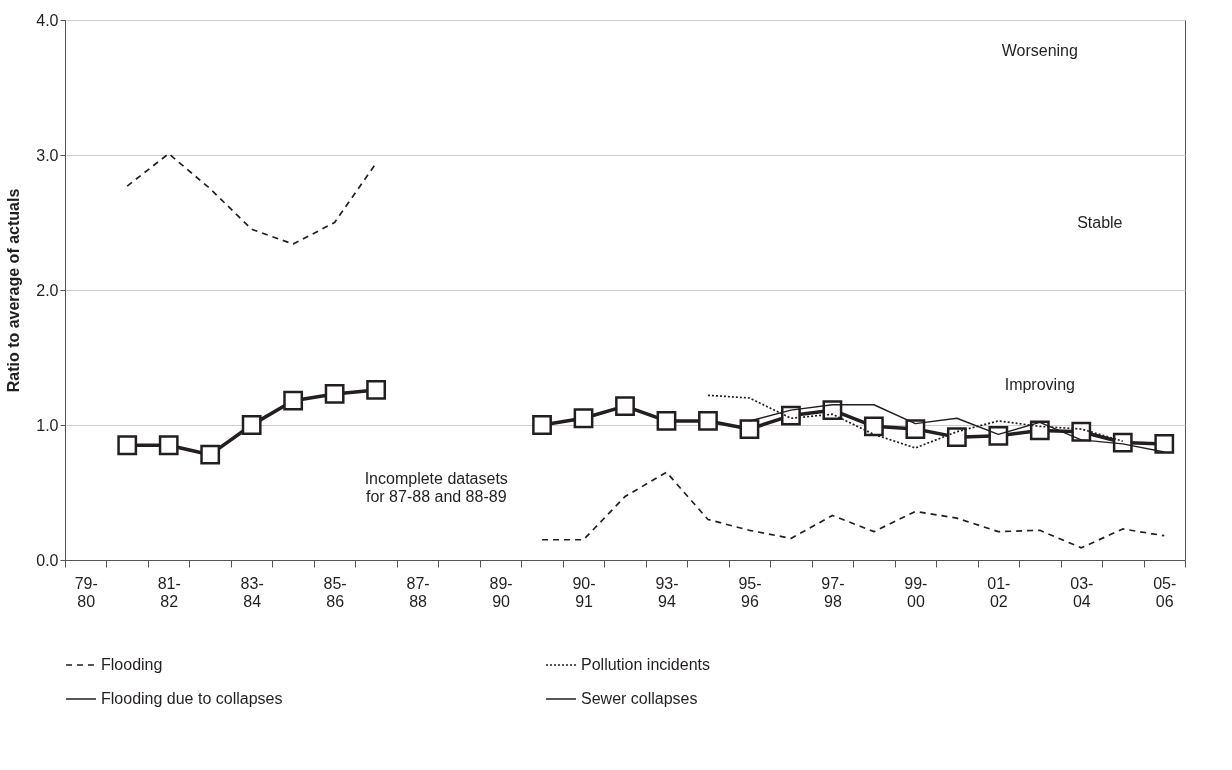 This screenshot has width=1232, height=770. Describe the element at coordinates (1100, 222) in the screenshot. I see `annotation: Stable` at that location.